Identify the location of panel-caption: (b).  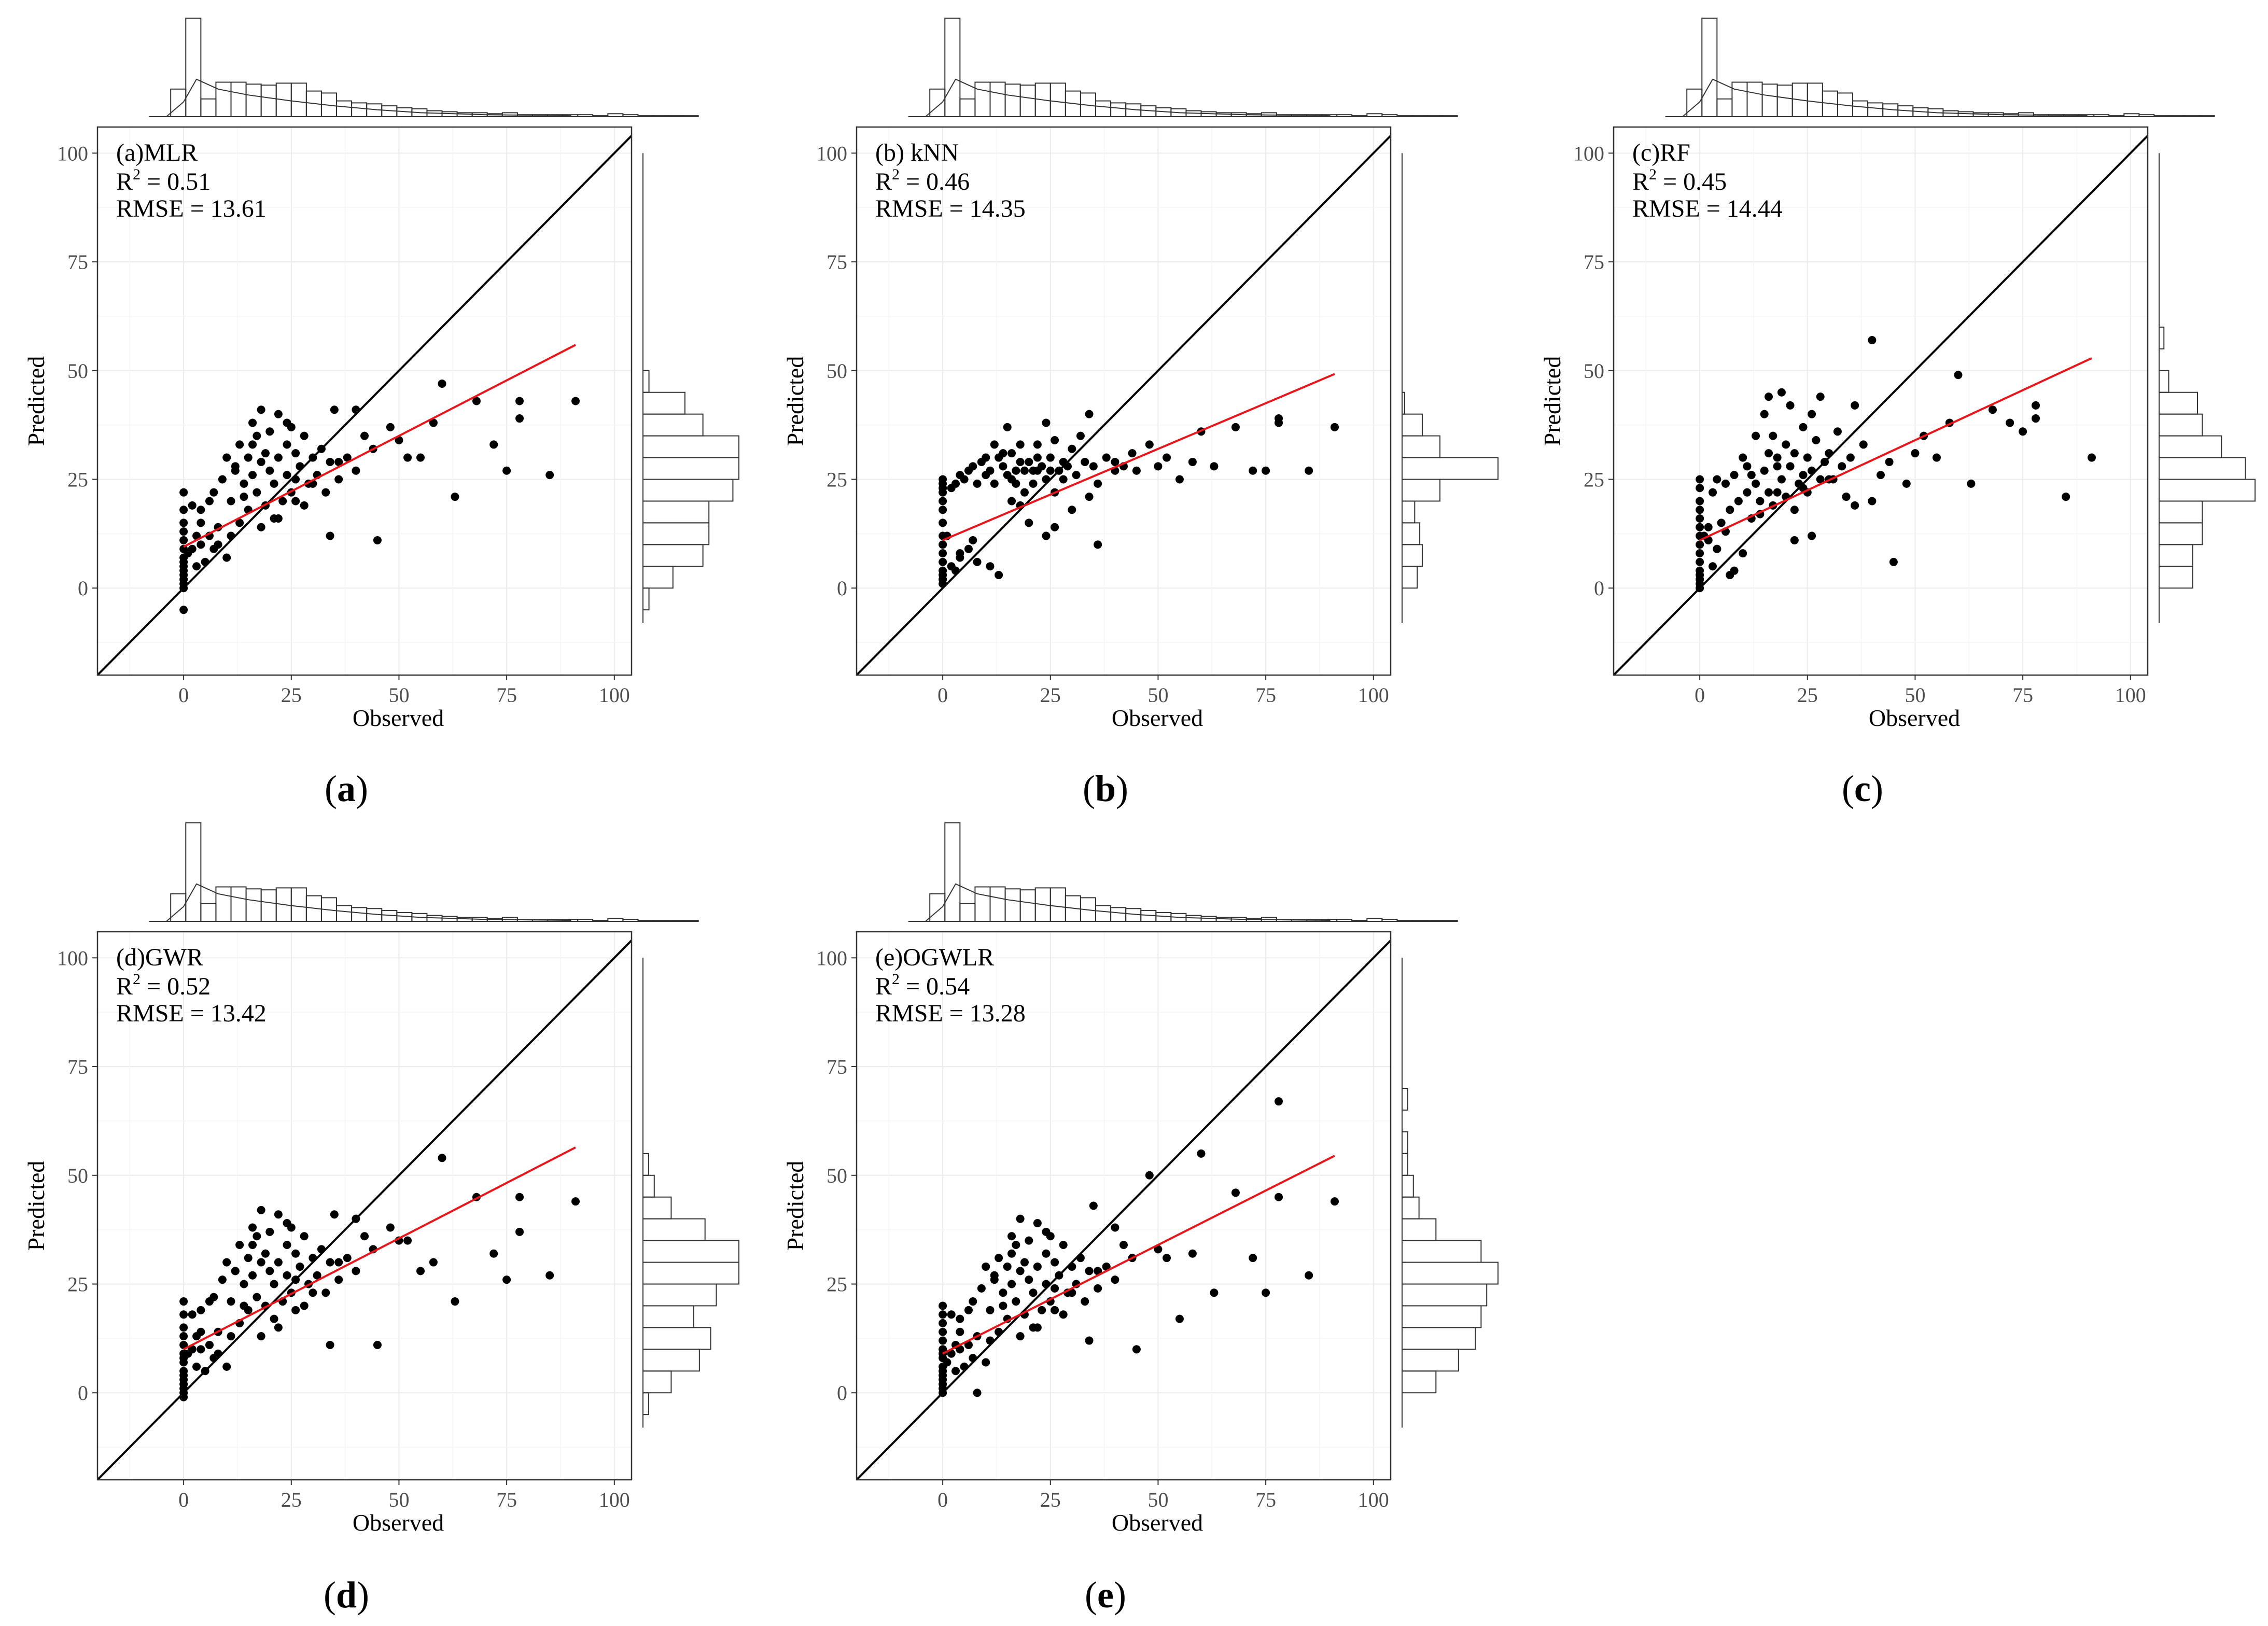
(1105, 788).